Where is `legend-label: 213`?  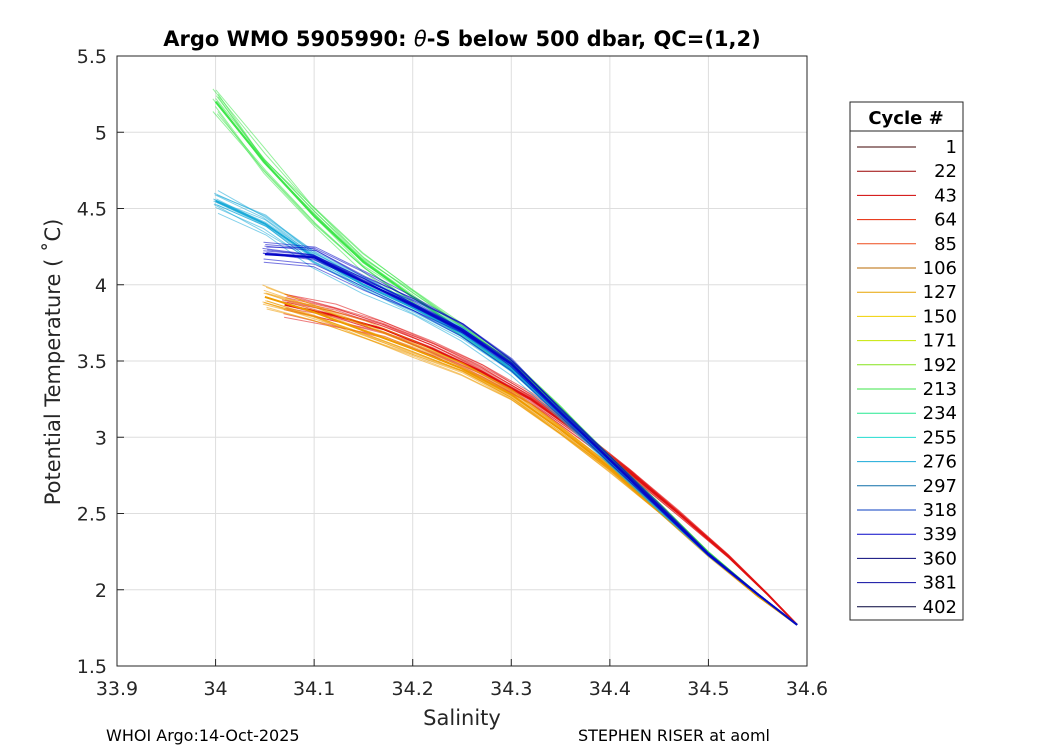
legend-label: 213 is located at coordinates (940, 389).